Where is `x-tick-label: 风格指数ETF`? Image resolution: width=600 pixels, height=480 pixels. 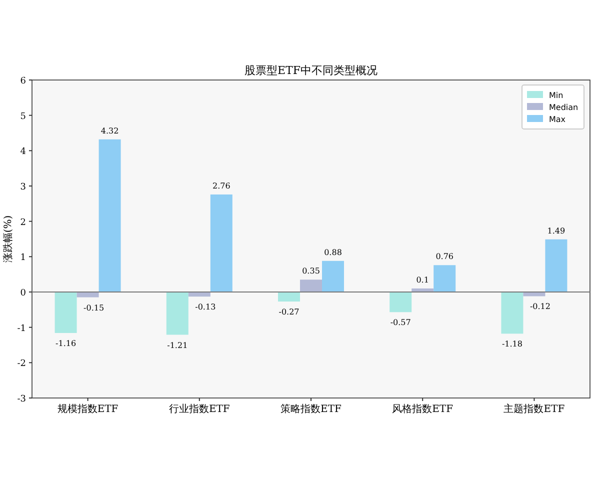
x-tick-label: 风格指数ETF is located at coordinates (423, 409).